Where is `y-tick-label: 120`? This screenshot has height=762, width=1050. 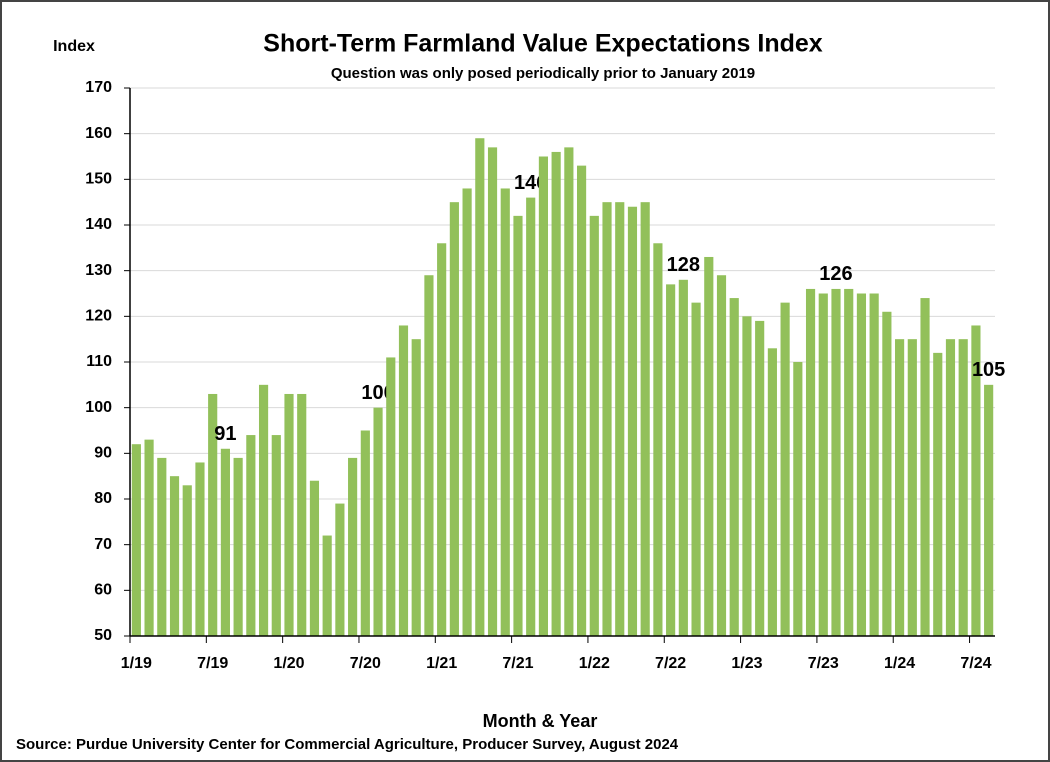 y-tick-label: 120 is located at coordinates (98, 316).